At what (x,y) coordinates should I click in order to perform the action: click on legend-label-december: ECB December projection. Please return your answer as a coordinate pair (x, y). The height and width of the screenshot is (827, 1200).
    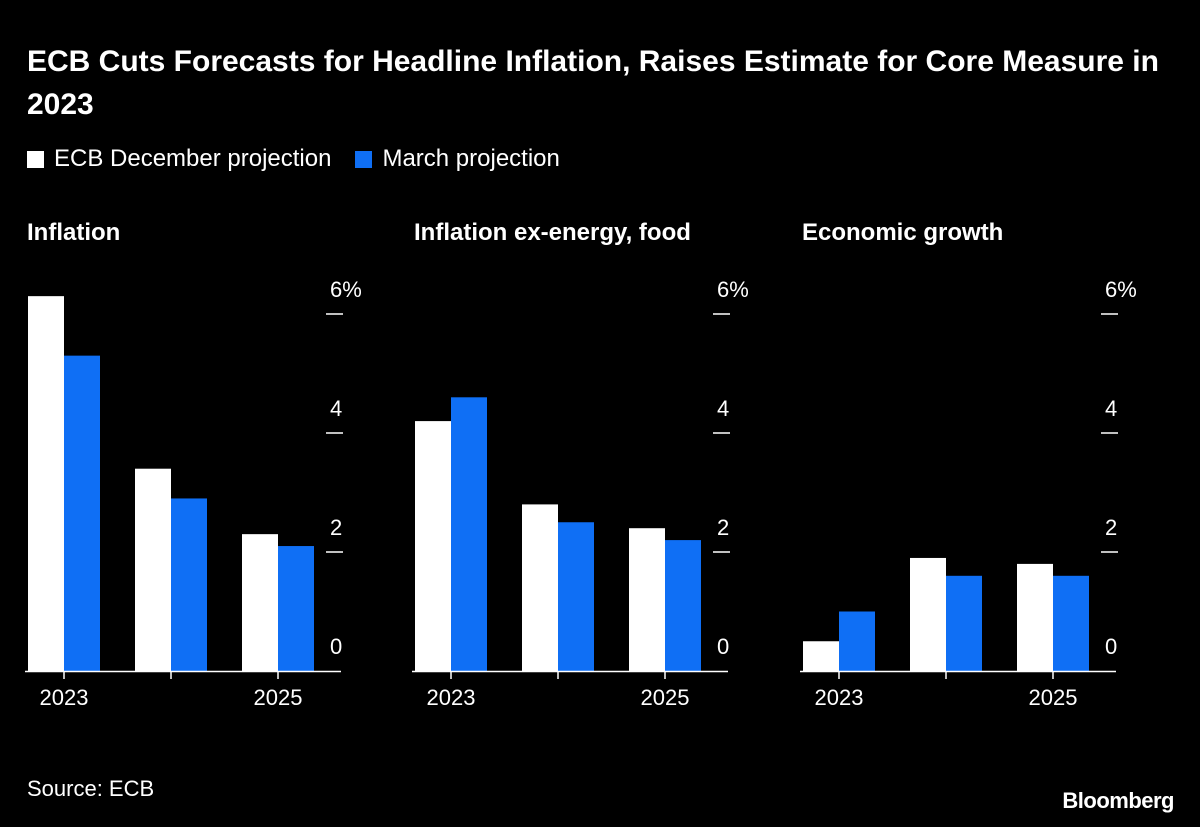
    Looking at the image, I should click on (193, 158).